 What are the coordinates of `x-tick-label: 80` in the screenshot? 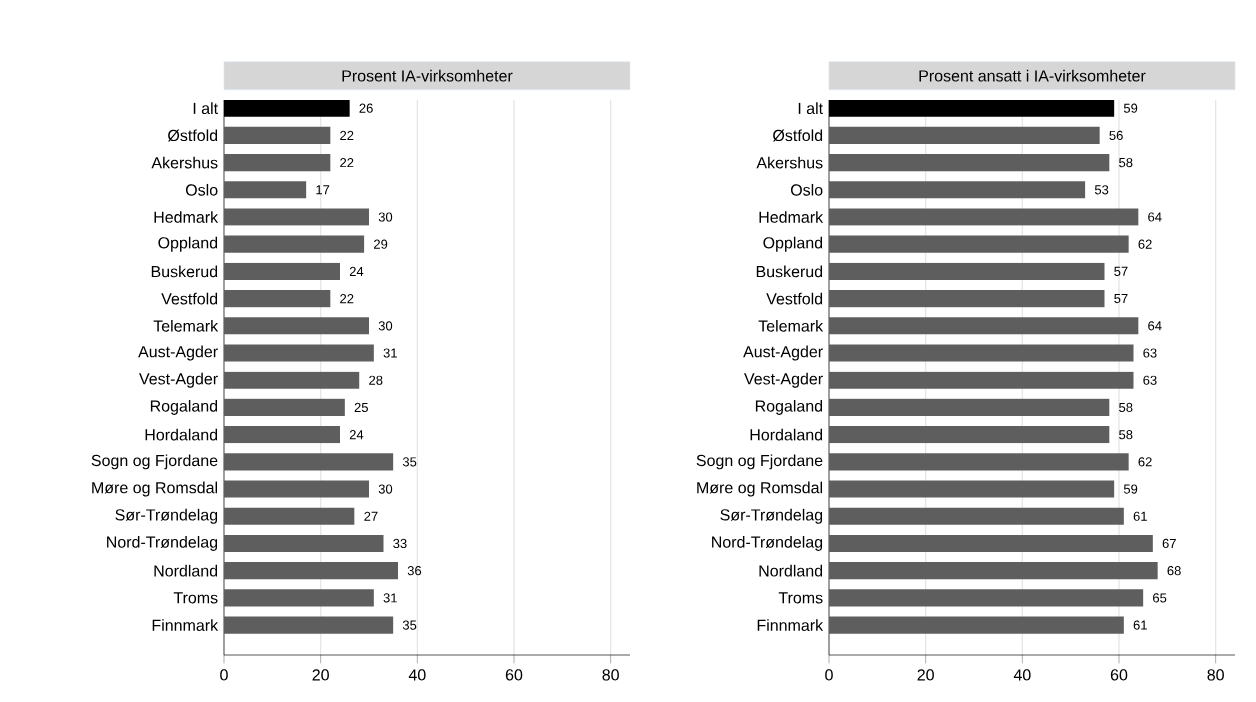 It's located at (1215, 675).